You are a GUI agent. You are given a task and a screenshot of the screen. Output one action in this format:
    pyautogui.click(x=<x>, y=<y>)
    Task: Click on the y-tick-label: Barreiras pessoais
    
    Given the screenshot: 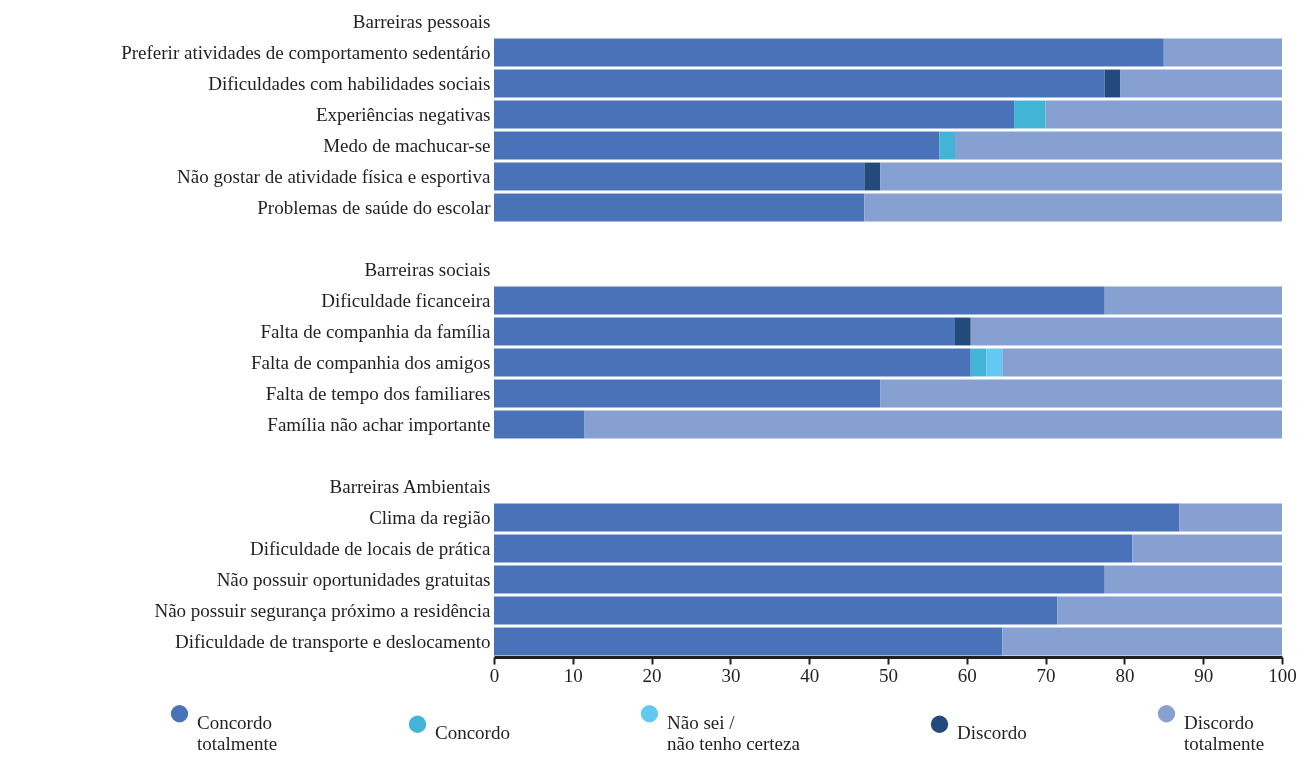 What is the action you would take?
    pyautogui.click(x=421, y=21)
    